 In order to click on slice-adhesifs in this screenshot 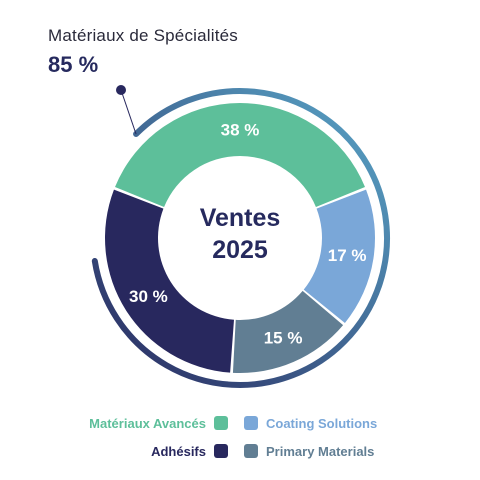, I will do `click(169, 281)`.